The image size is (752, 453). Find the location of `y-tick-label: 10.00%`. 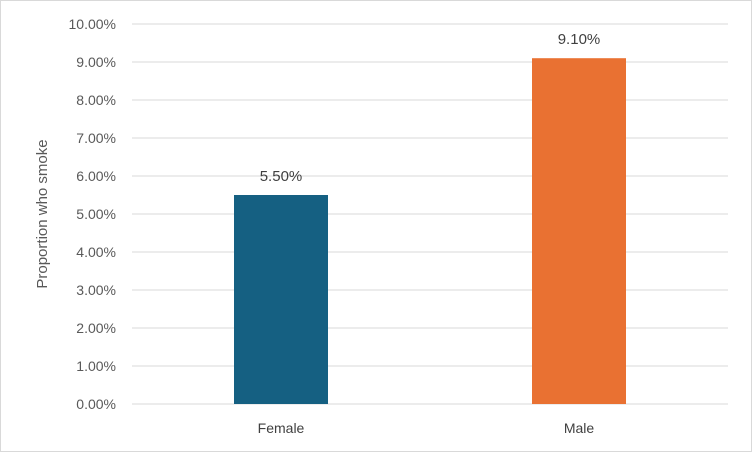

y-tick-label: 10.00% is located at coordinates (92, 24).